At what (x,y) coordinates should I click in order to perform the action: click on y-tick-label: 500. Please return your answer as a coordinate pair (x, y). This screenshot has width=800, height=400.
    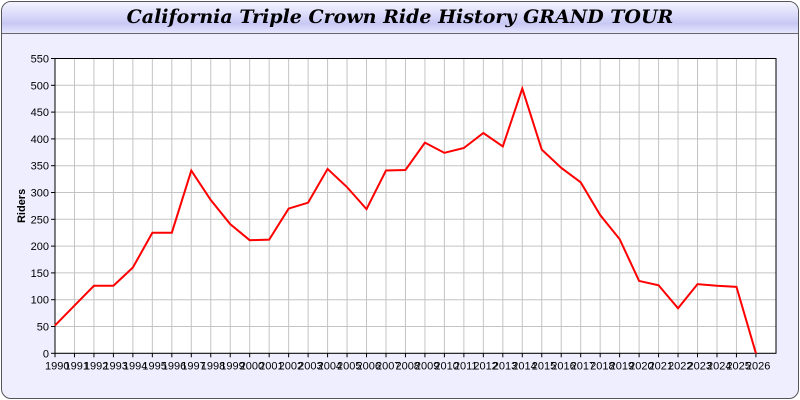
    Looking at the image, I should click on (40, 86).